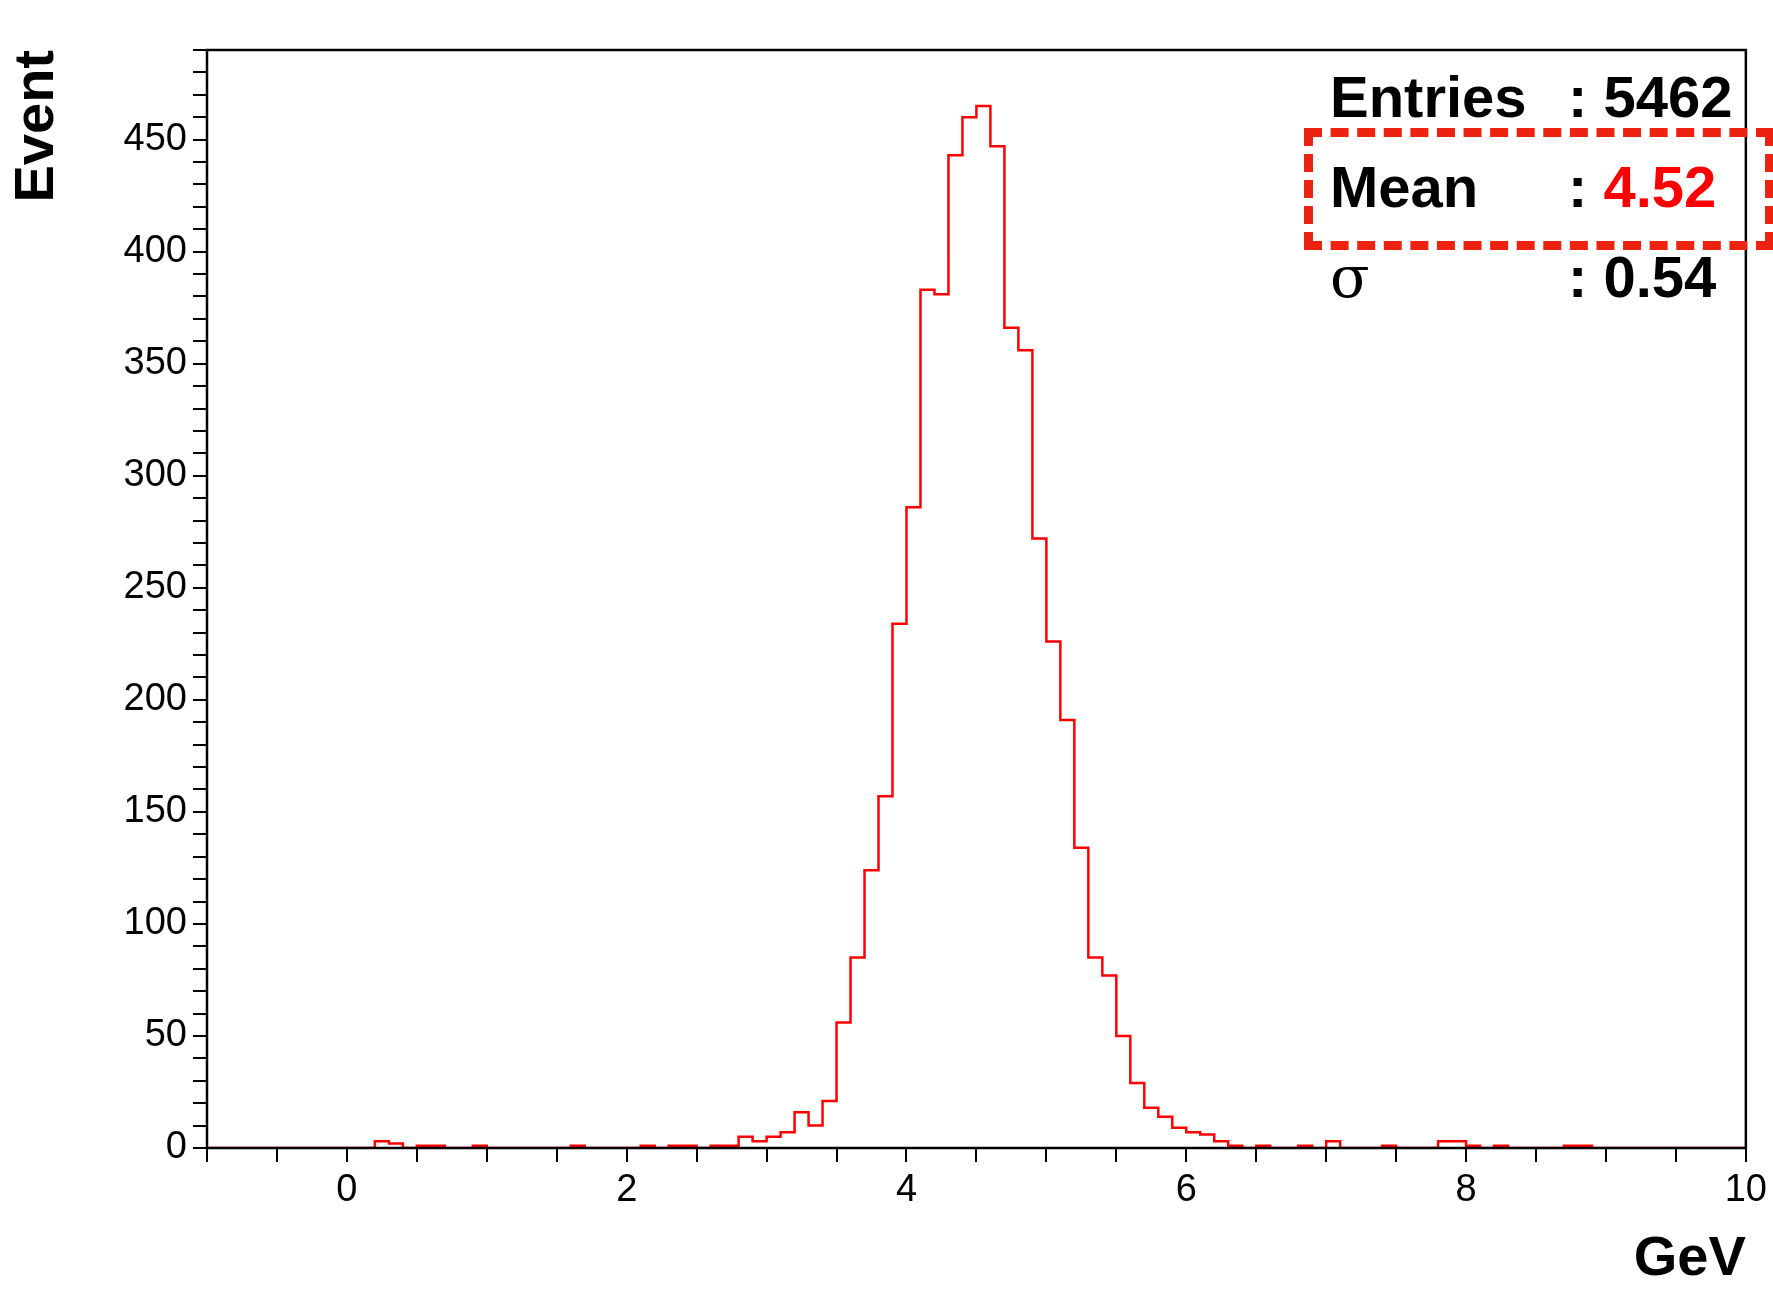 This screenshot has height=1297, width=1773. Describe the element at coordinates (34, 126) in the screenshot. I see `y-axis-title: Event` at that location.